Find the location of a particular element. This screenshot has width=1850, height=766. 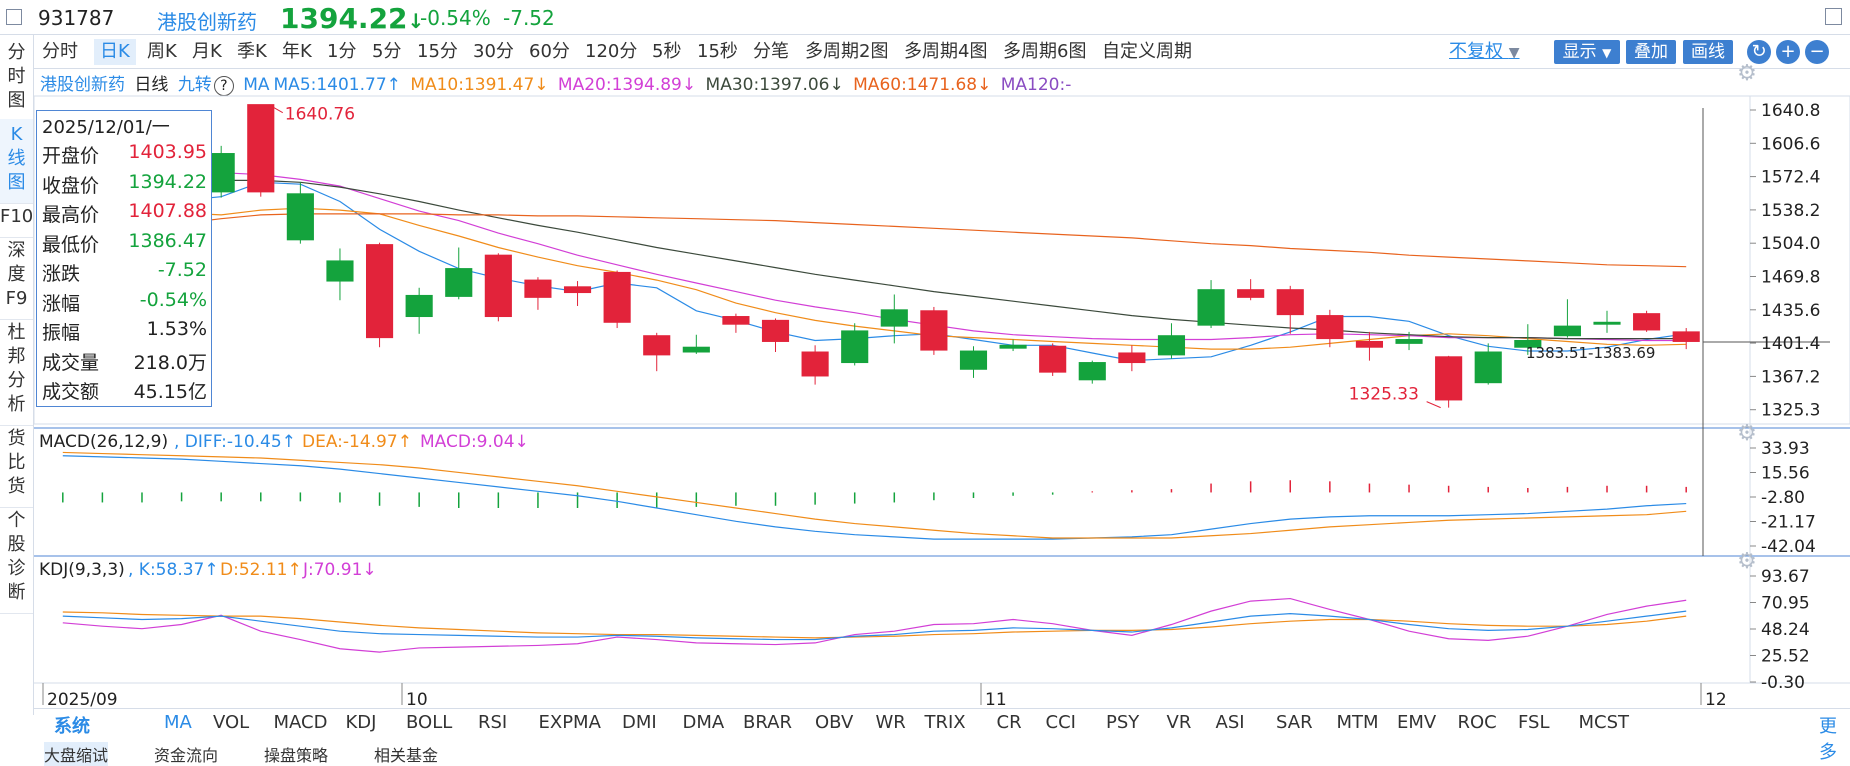

indicator-tab-1: MA is located at coordinates (178, 722).